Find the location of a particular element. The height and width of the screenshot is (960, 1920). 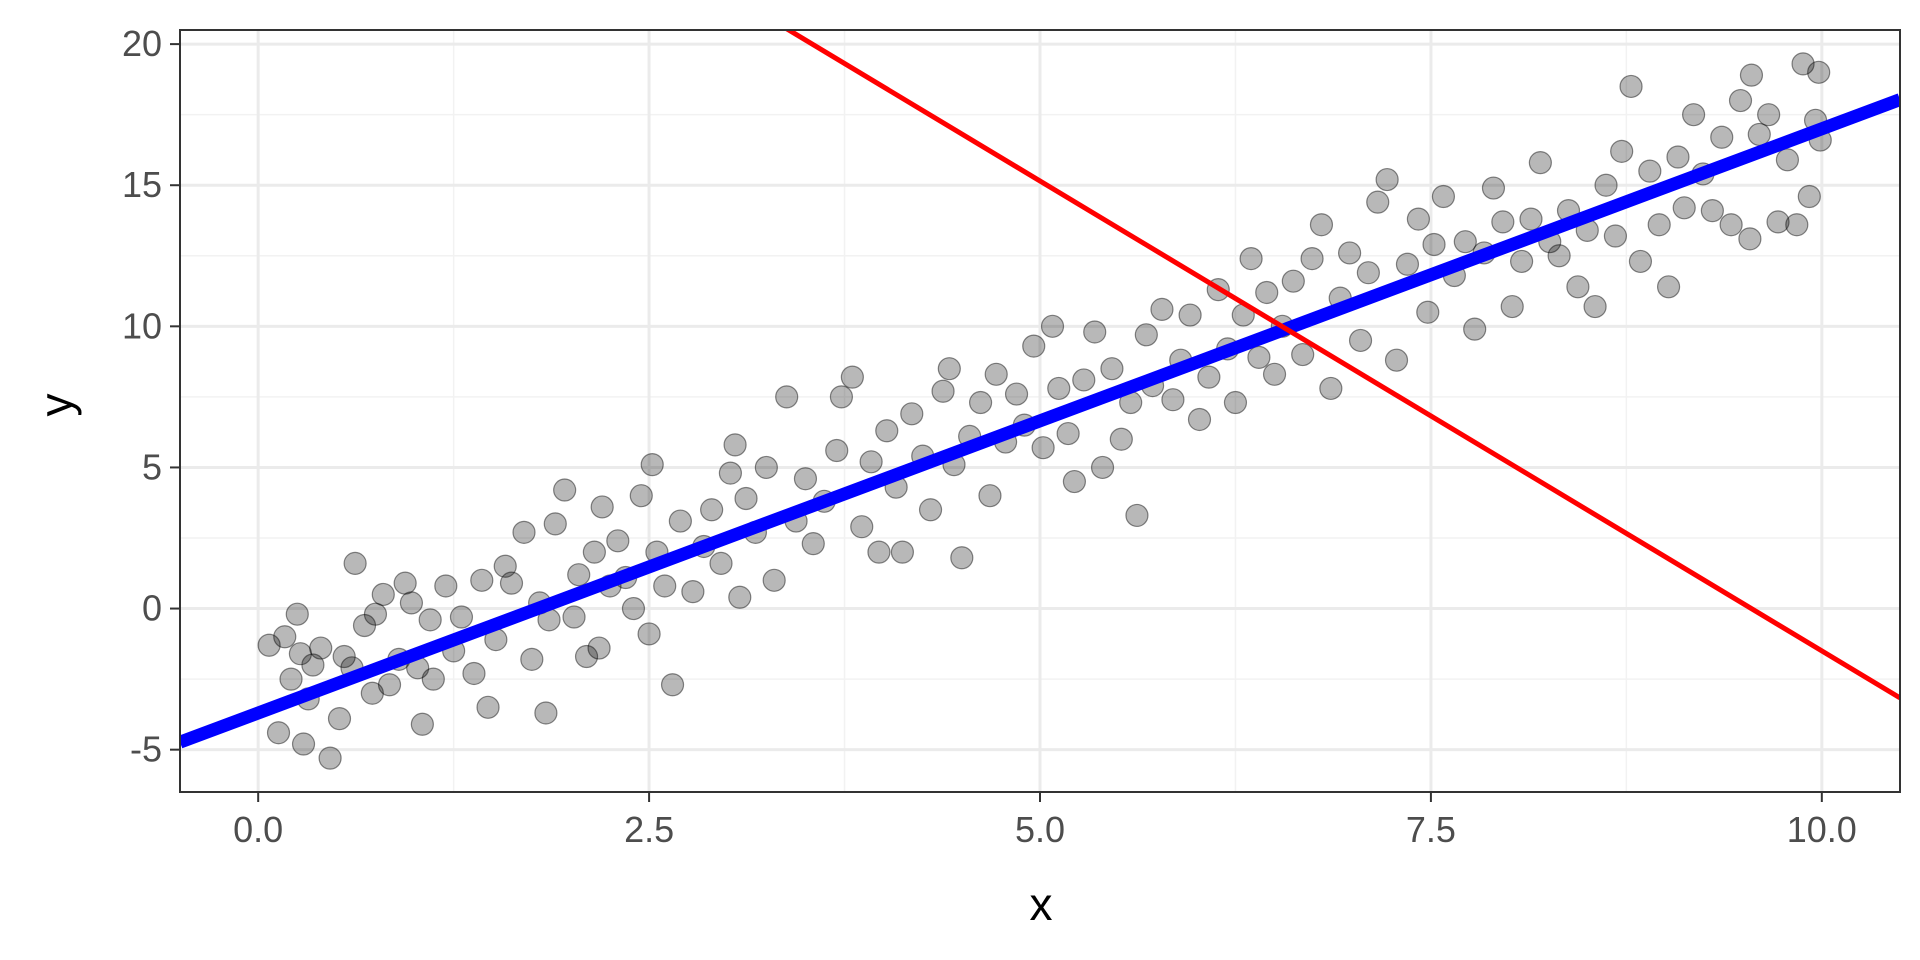

x-axis: 0.0 2.5 5.0 7.5 10.0 is located at coordinates (1045, 821).